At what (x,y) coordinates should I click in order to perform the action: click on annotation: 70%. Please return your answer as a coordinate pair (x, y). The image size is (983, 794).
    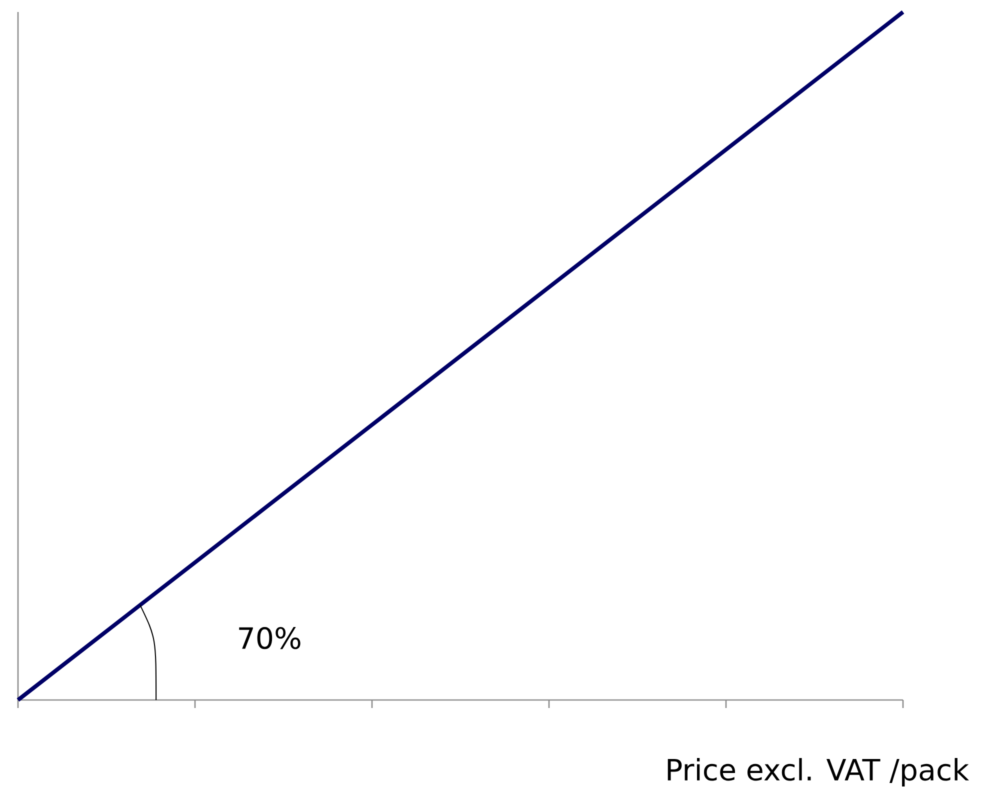
    Looking at the image, I should click on (269, 638).